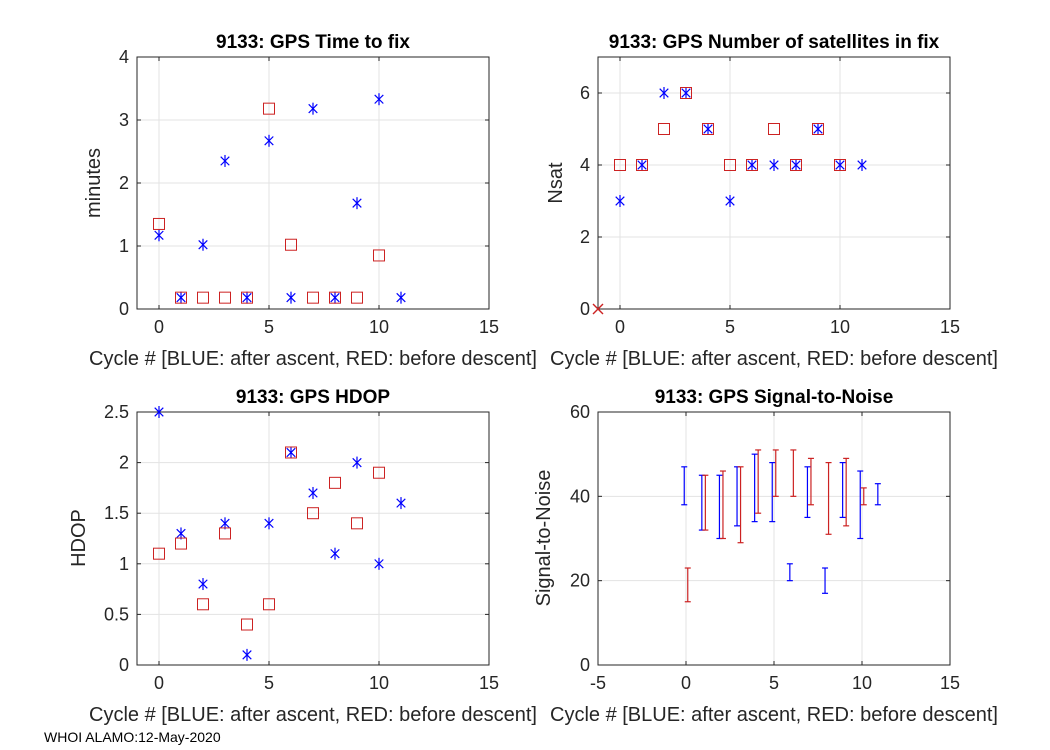 Image resolution: width=1050 pixels, height=750 pixels. I want to click on x-marker-stroke, so click(598, 309).